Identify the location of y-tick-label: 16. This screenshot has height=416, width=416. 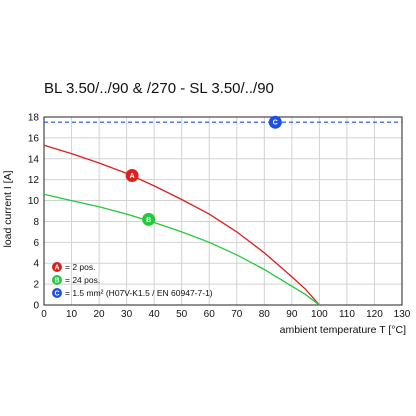
(34, 138).